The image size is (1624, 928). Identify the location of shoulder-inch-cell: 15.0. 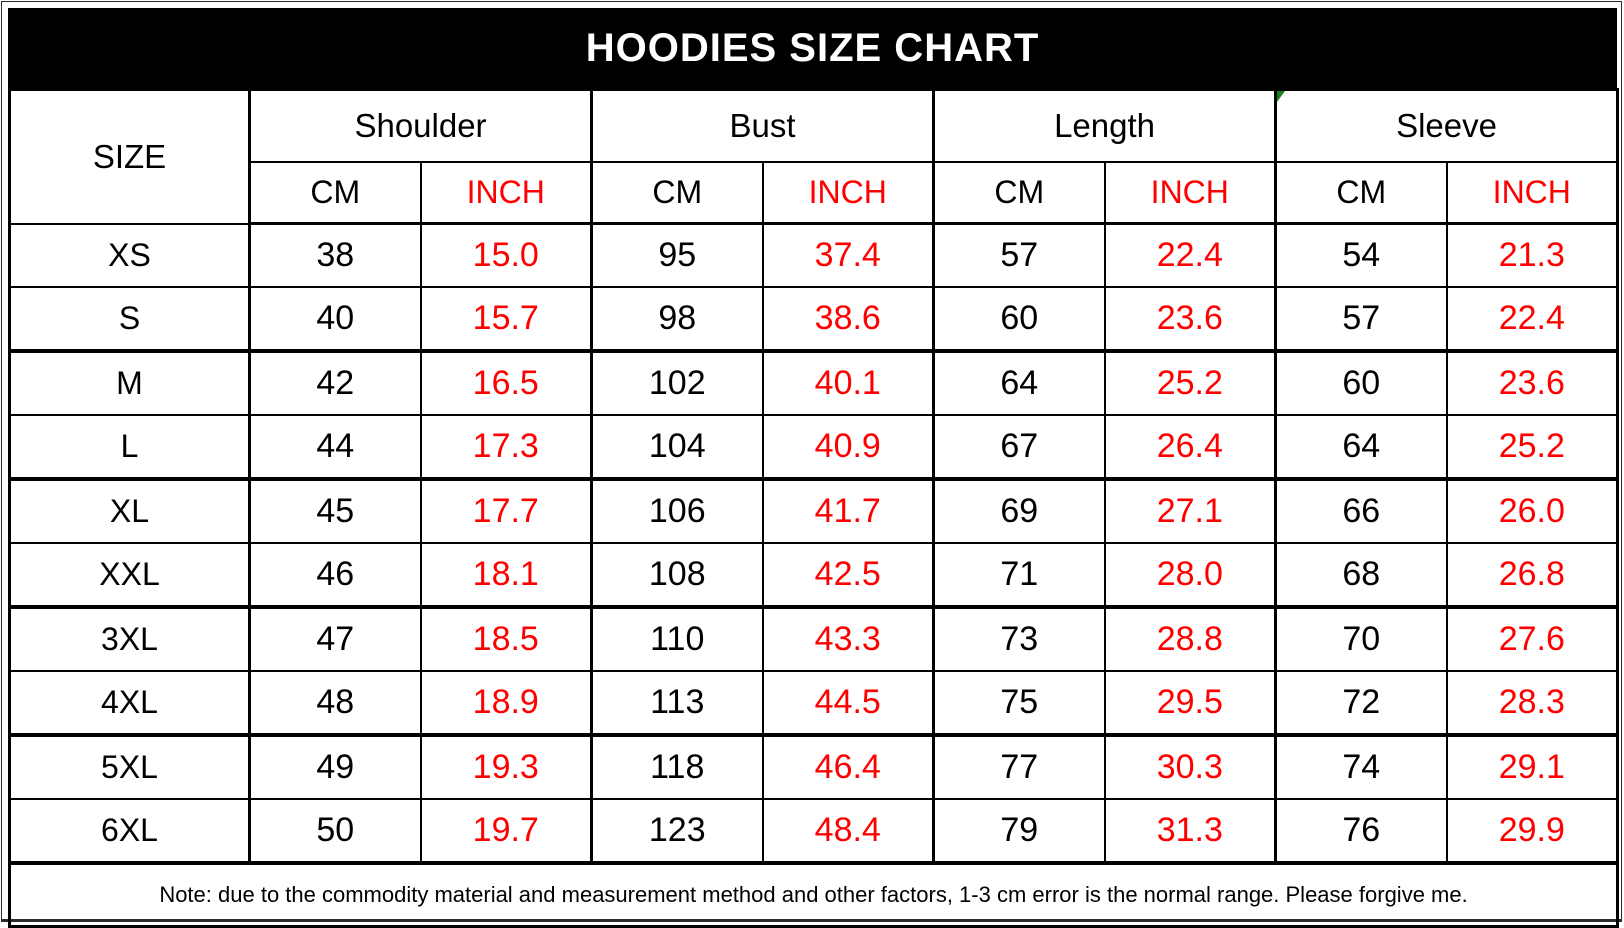
(506, 256).